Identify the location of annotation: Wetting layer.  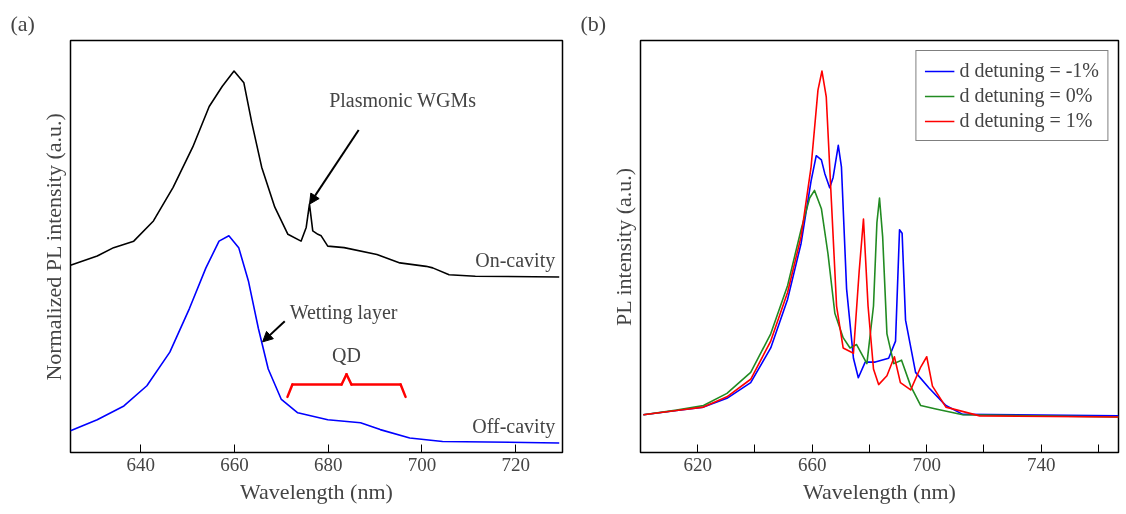
(343, 313).